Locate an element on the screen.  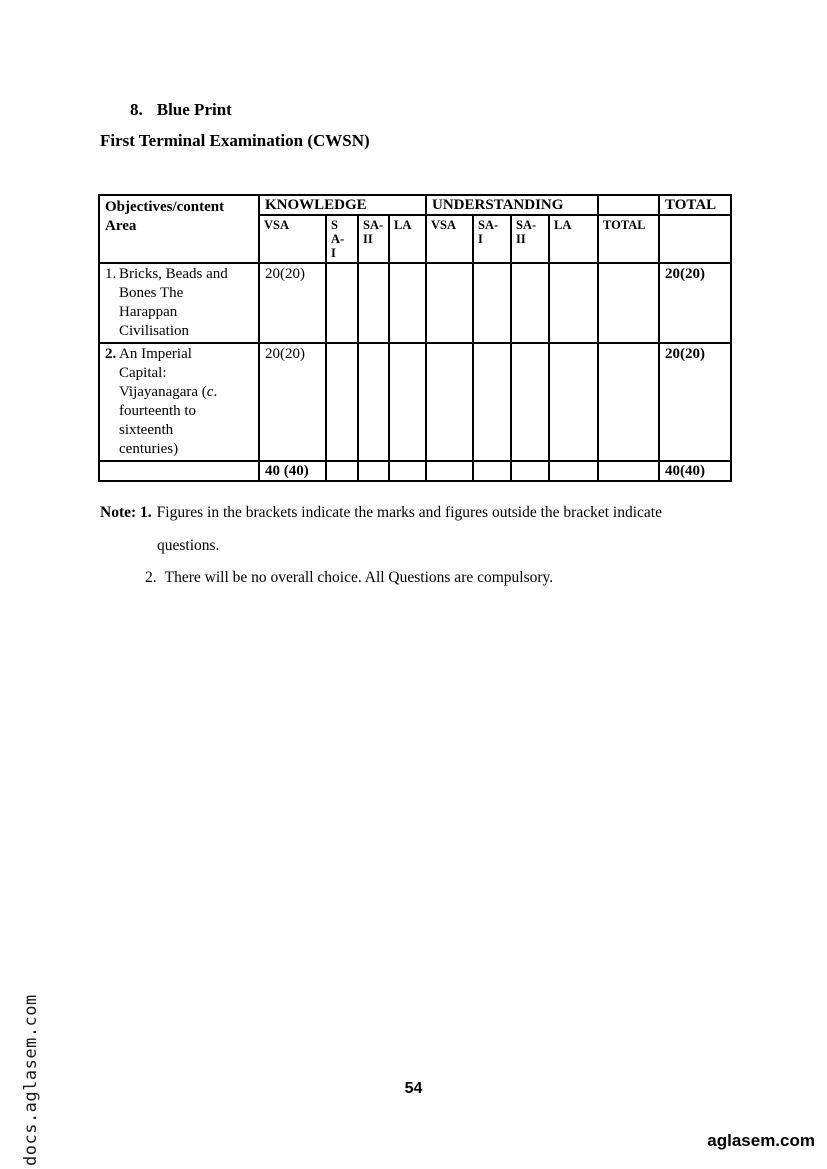
header-grand-total: TOTAL is located at coordinates (695, 205).